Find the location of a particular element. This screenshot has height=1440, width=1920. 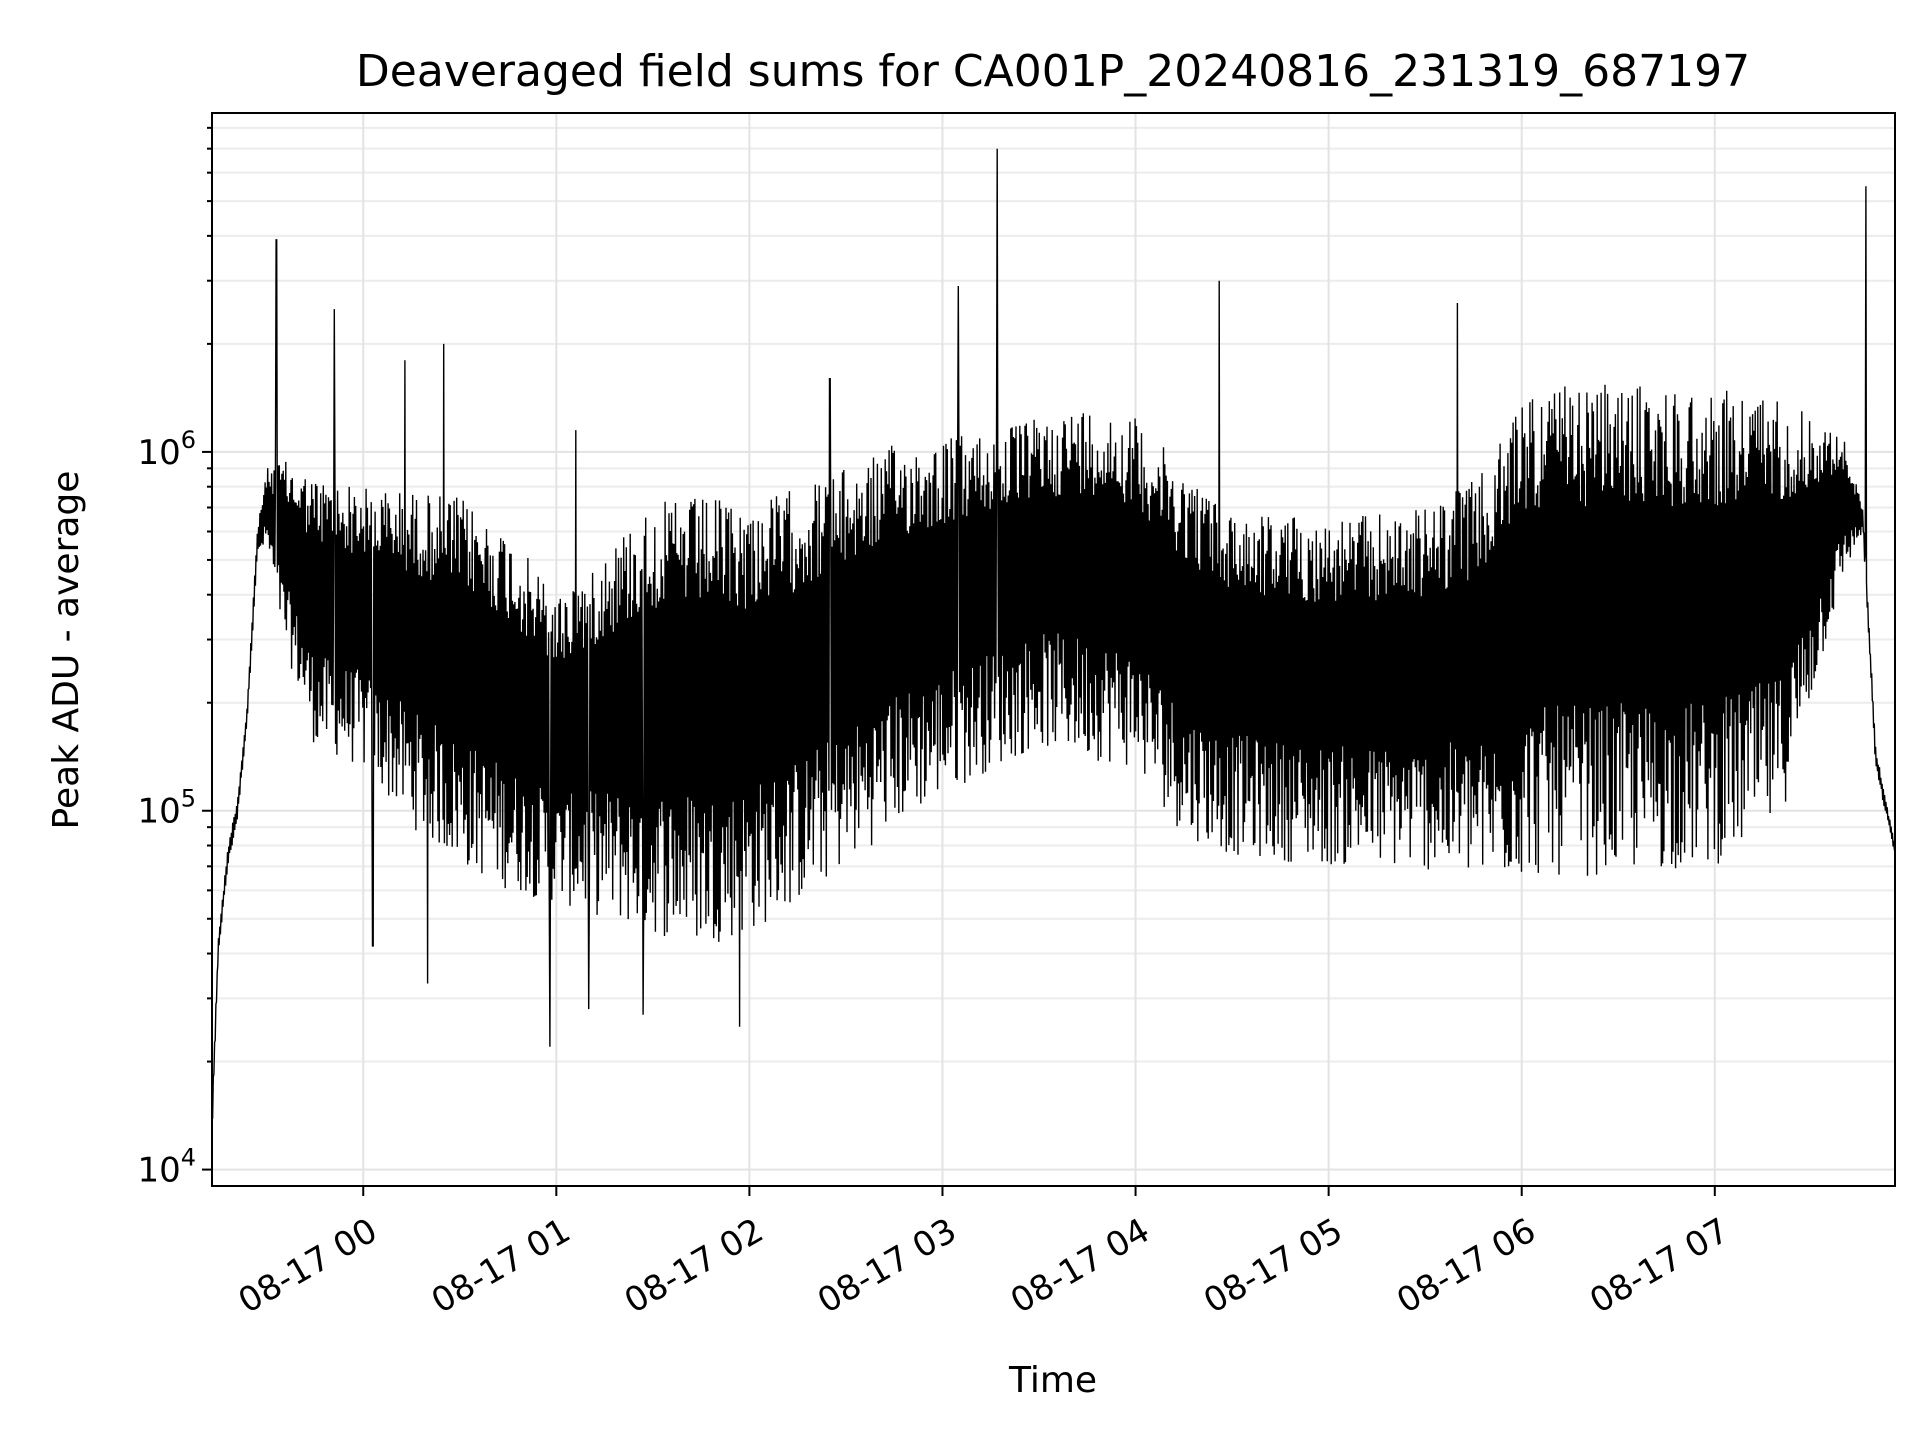

y-tick-label: 10⁵ is located at coordinates (166, 808).